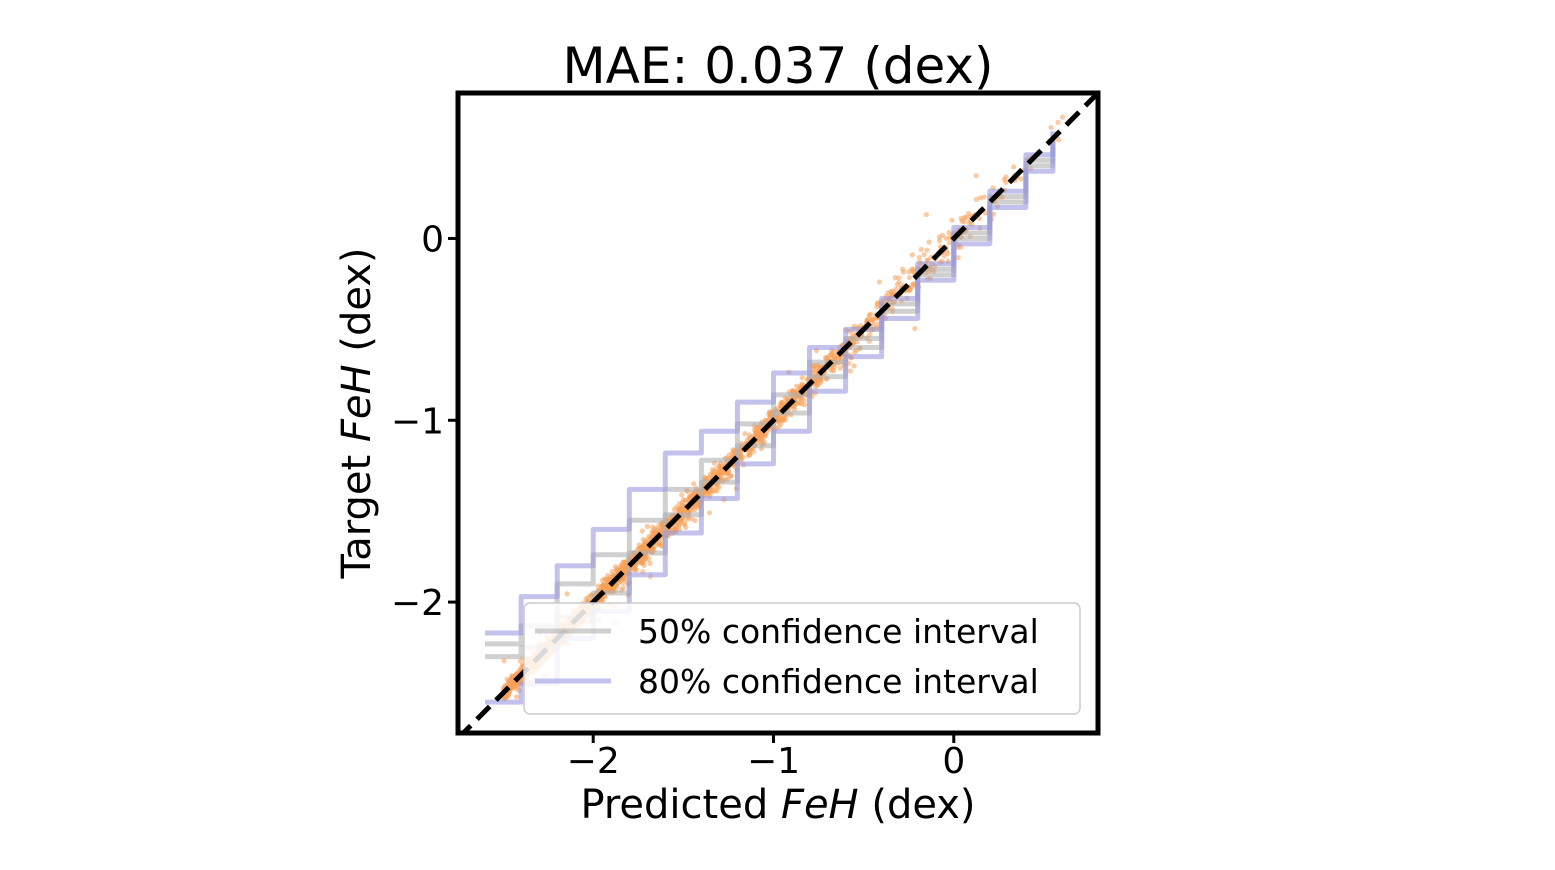  Describe the element at coordinates (773, 761) in the screenshot. I see `x-tick-label: −1` at that location.